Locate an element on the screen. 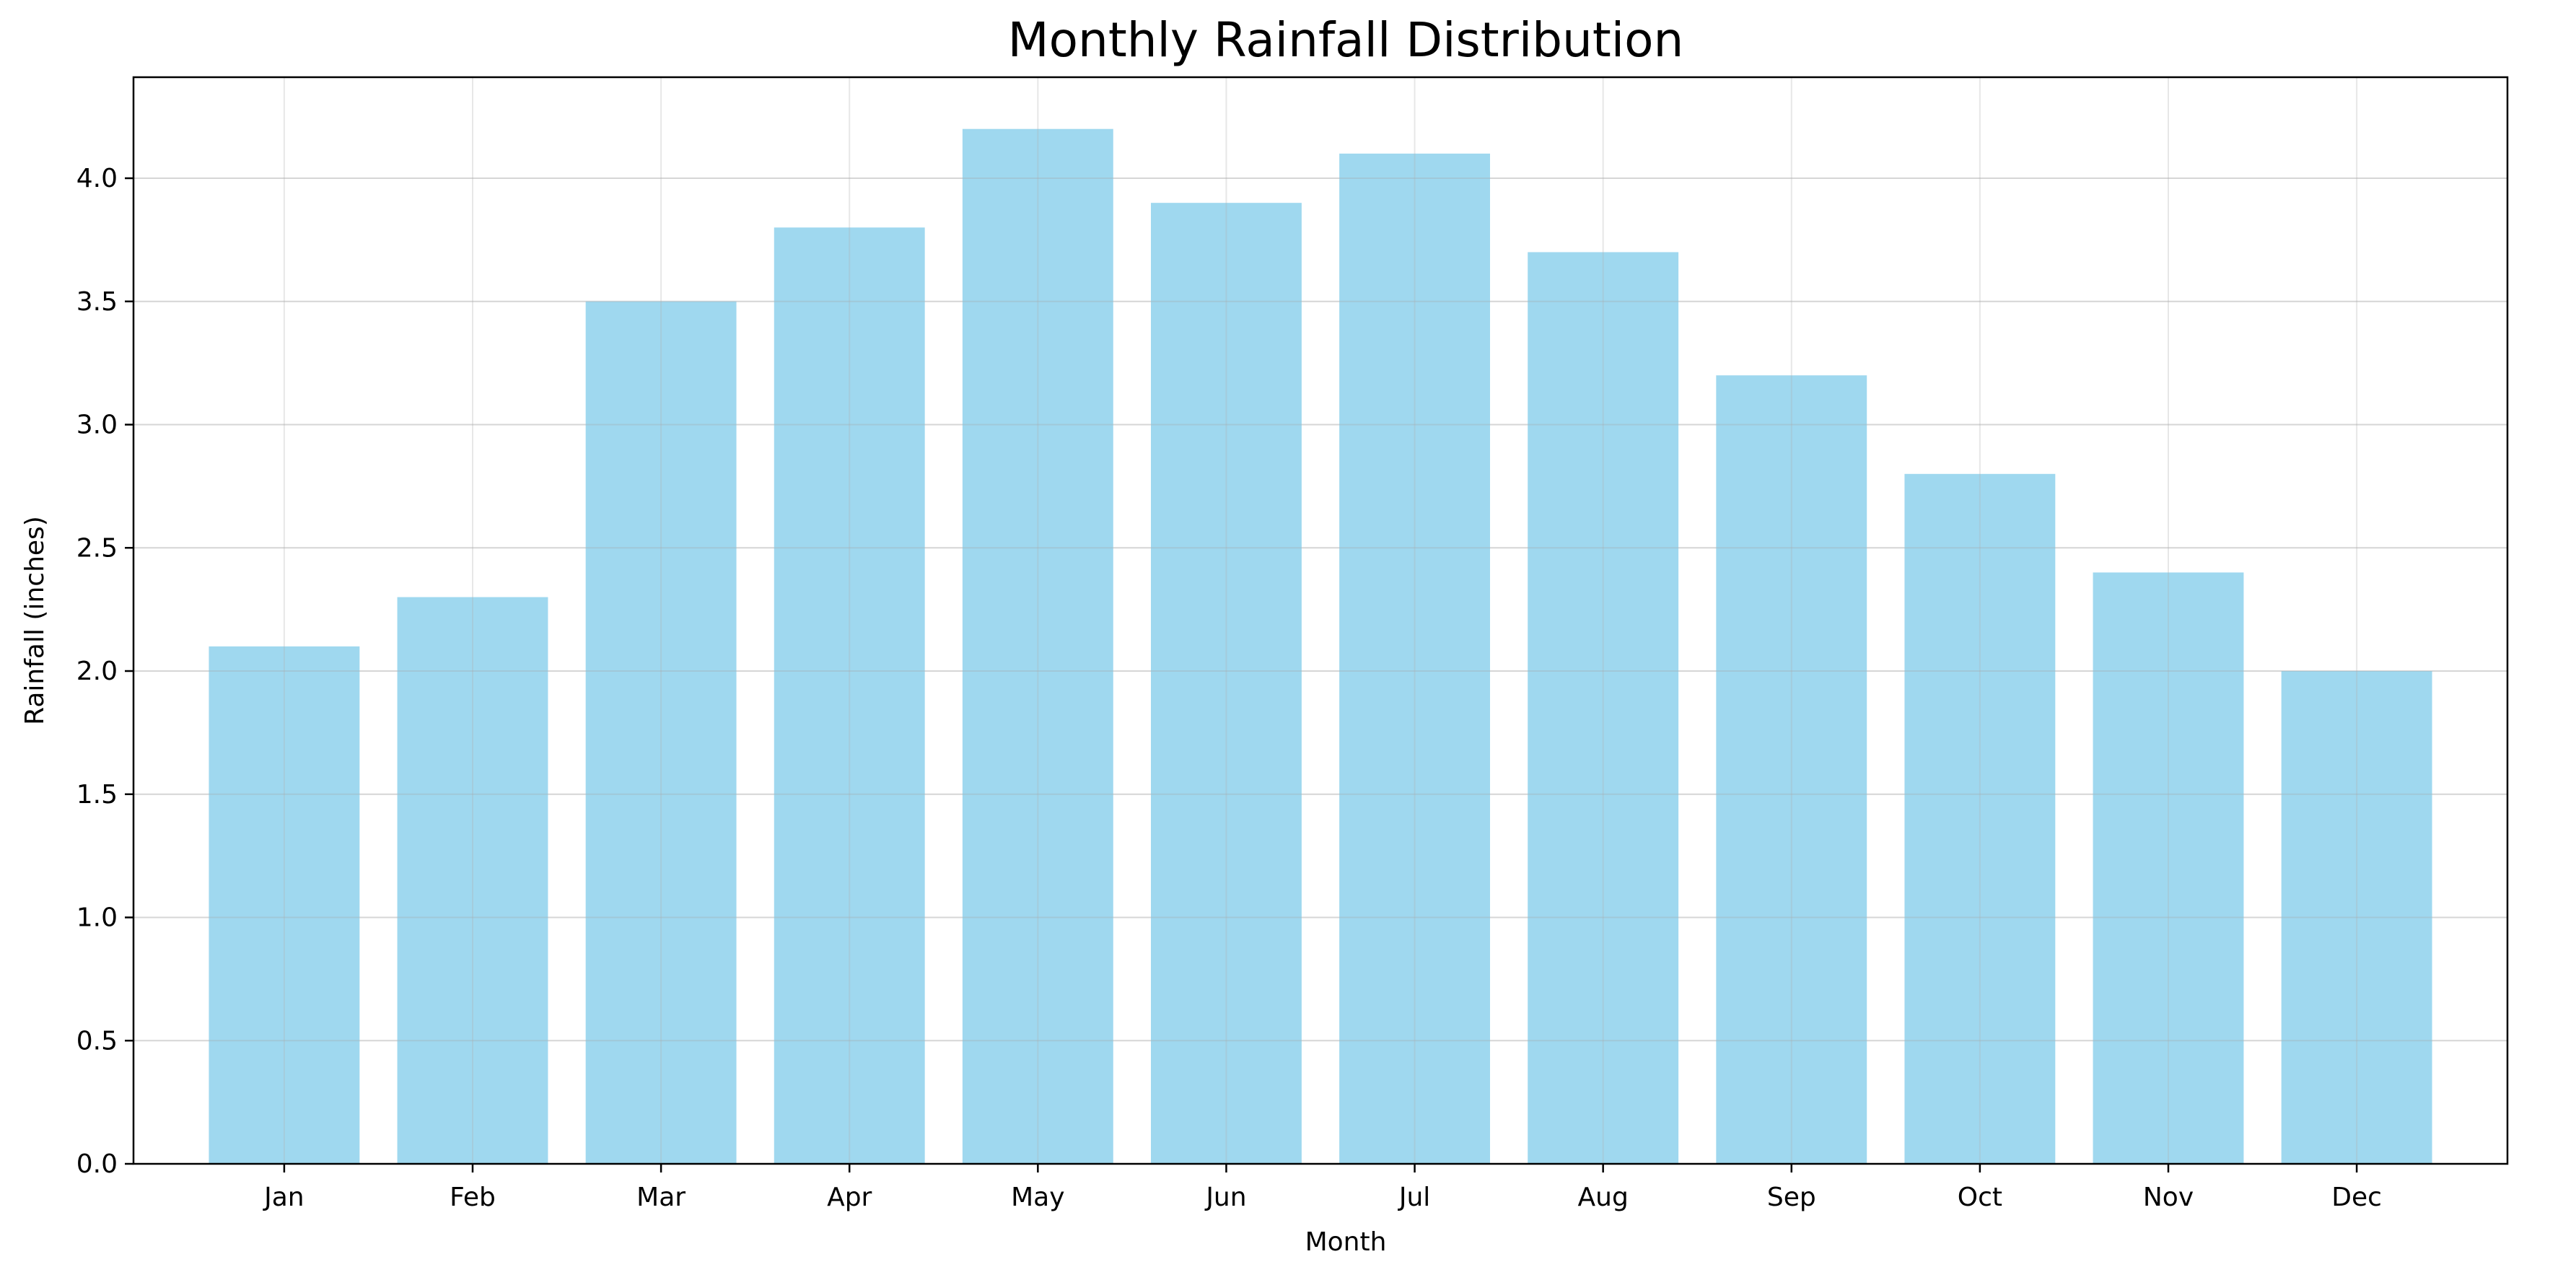 This screenshot has height=1280, width=2576. y-axis-title: Rainfall (inches) is located at coordinates (35, 620).